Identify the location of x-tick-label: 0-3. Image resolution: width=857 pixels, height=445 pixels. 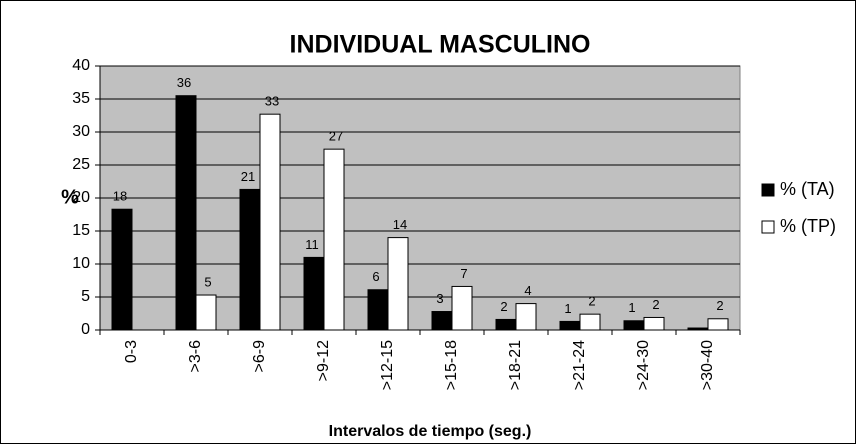
(131, 351).